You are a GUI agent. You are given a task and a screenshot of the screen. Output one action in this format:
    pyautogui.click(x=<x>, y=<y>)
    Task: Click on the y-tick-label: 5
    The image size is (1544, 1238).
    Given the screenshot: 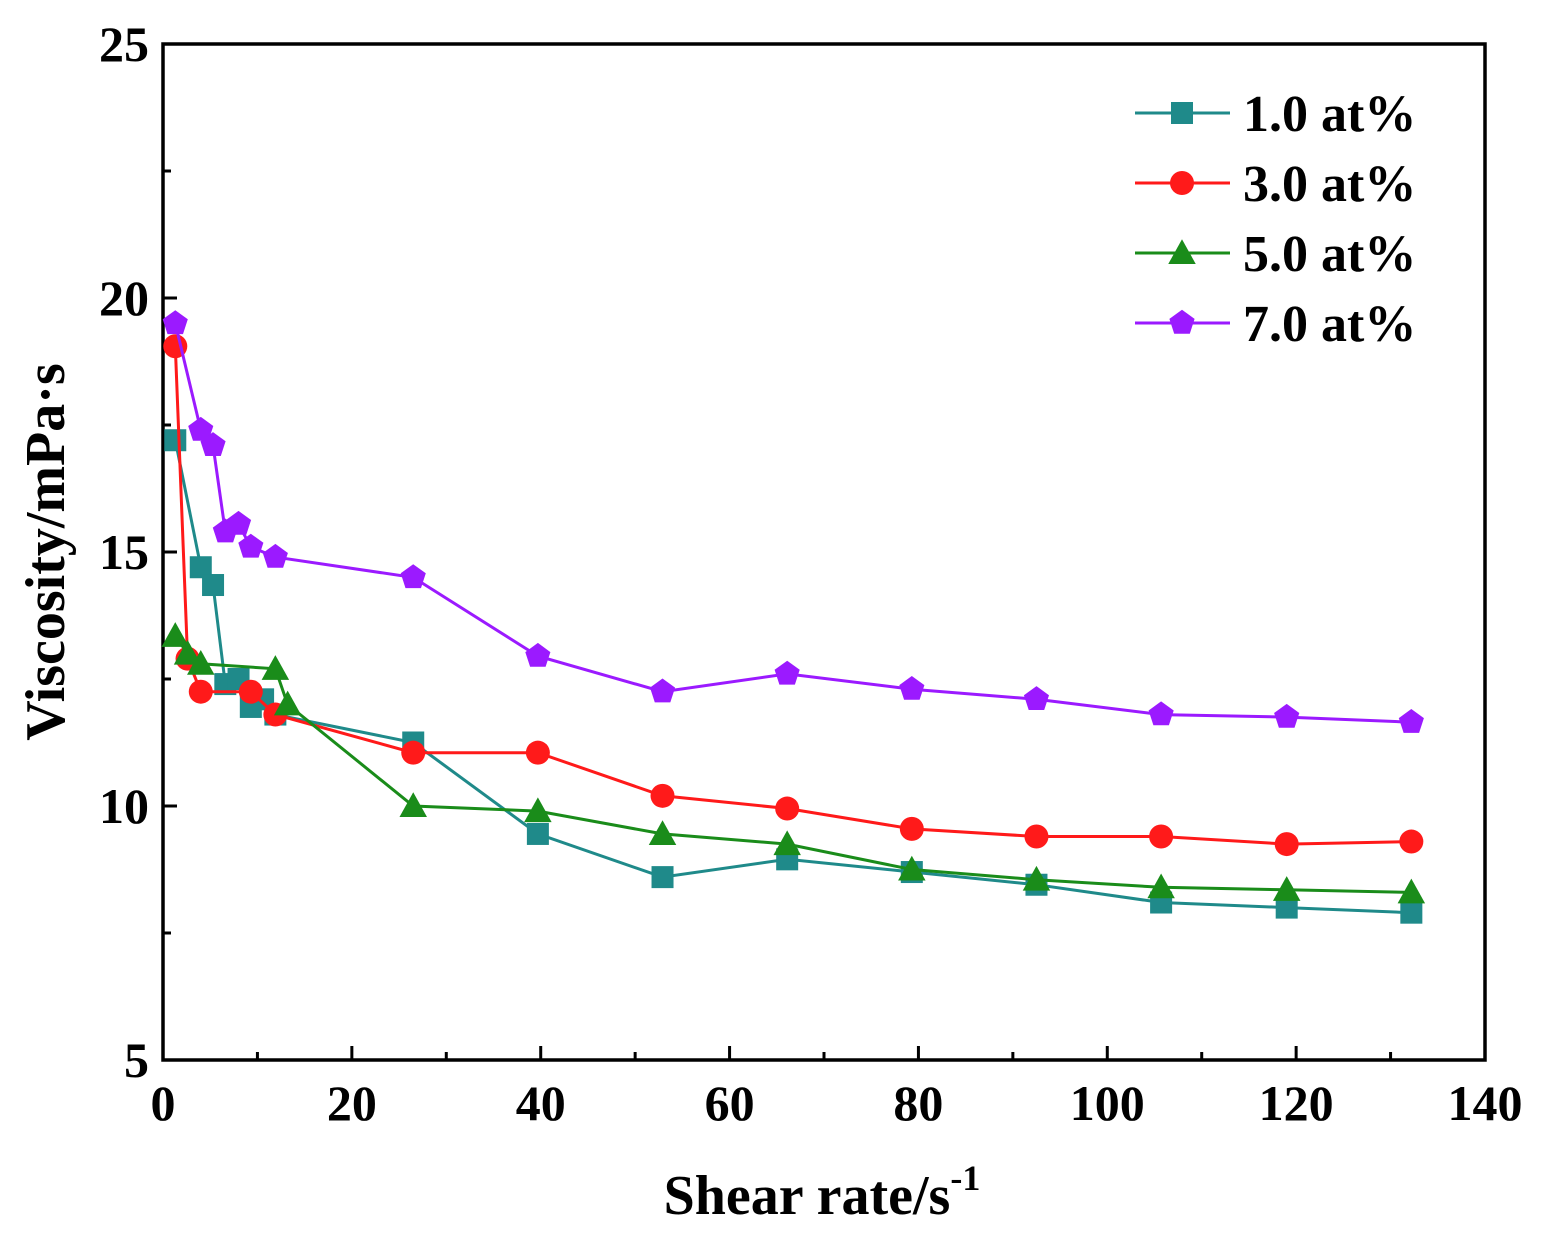 What is the action you would take?
    pyautogui.click(x=136, y=1060)
    